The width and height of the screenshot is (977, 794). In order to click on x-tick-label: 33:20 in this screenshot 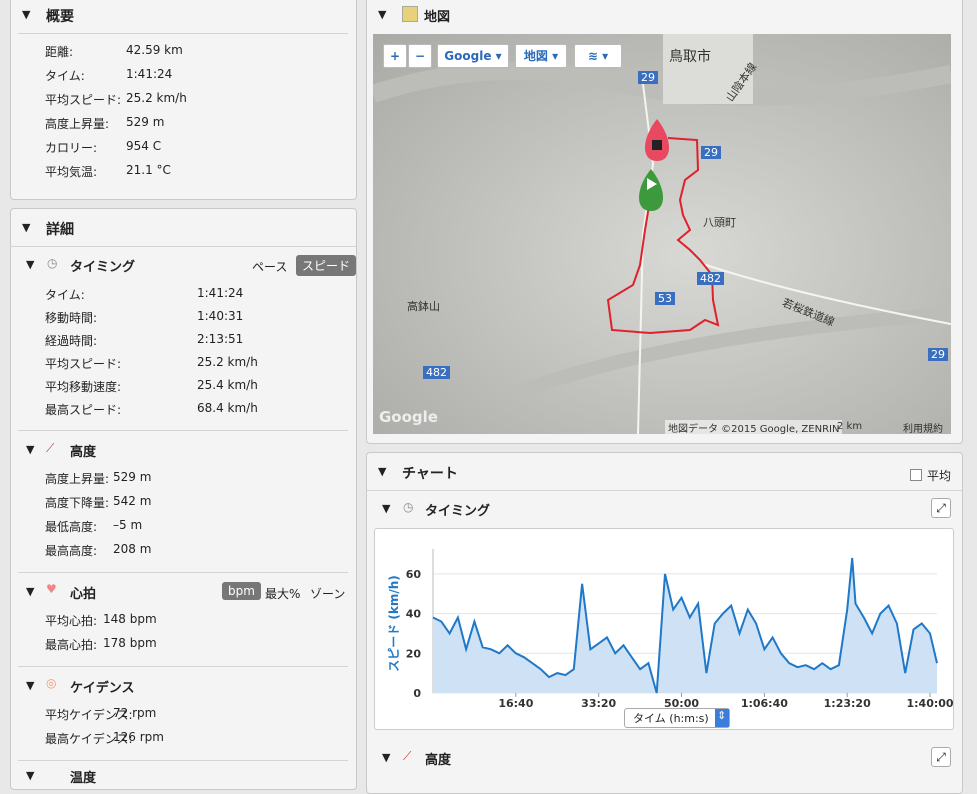, I will do `click(598, 703)`.